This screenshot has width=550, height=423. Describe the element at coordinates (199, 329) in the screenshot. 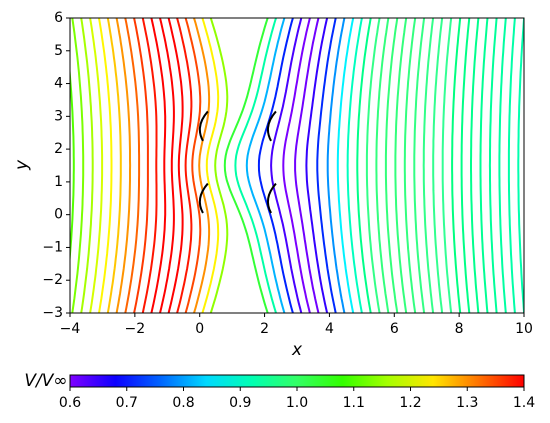

I see `x-tick-label: 0` at that location.